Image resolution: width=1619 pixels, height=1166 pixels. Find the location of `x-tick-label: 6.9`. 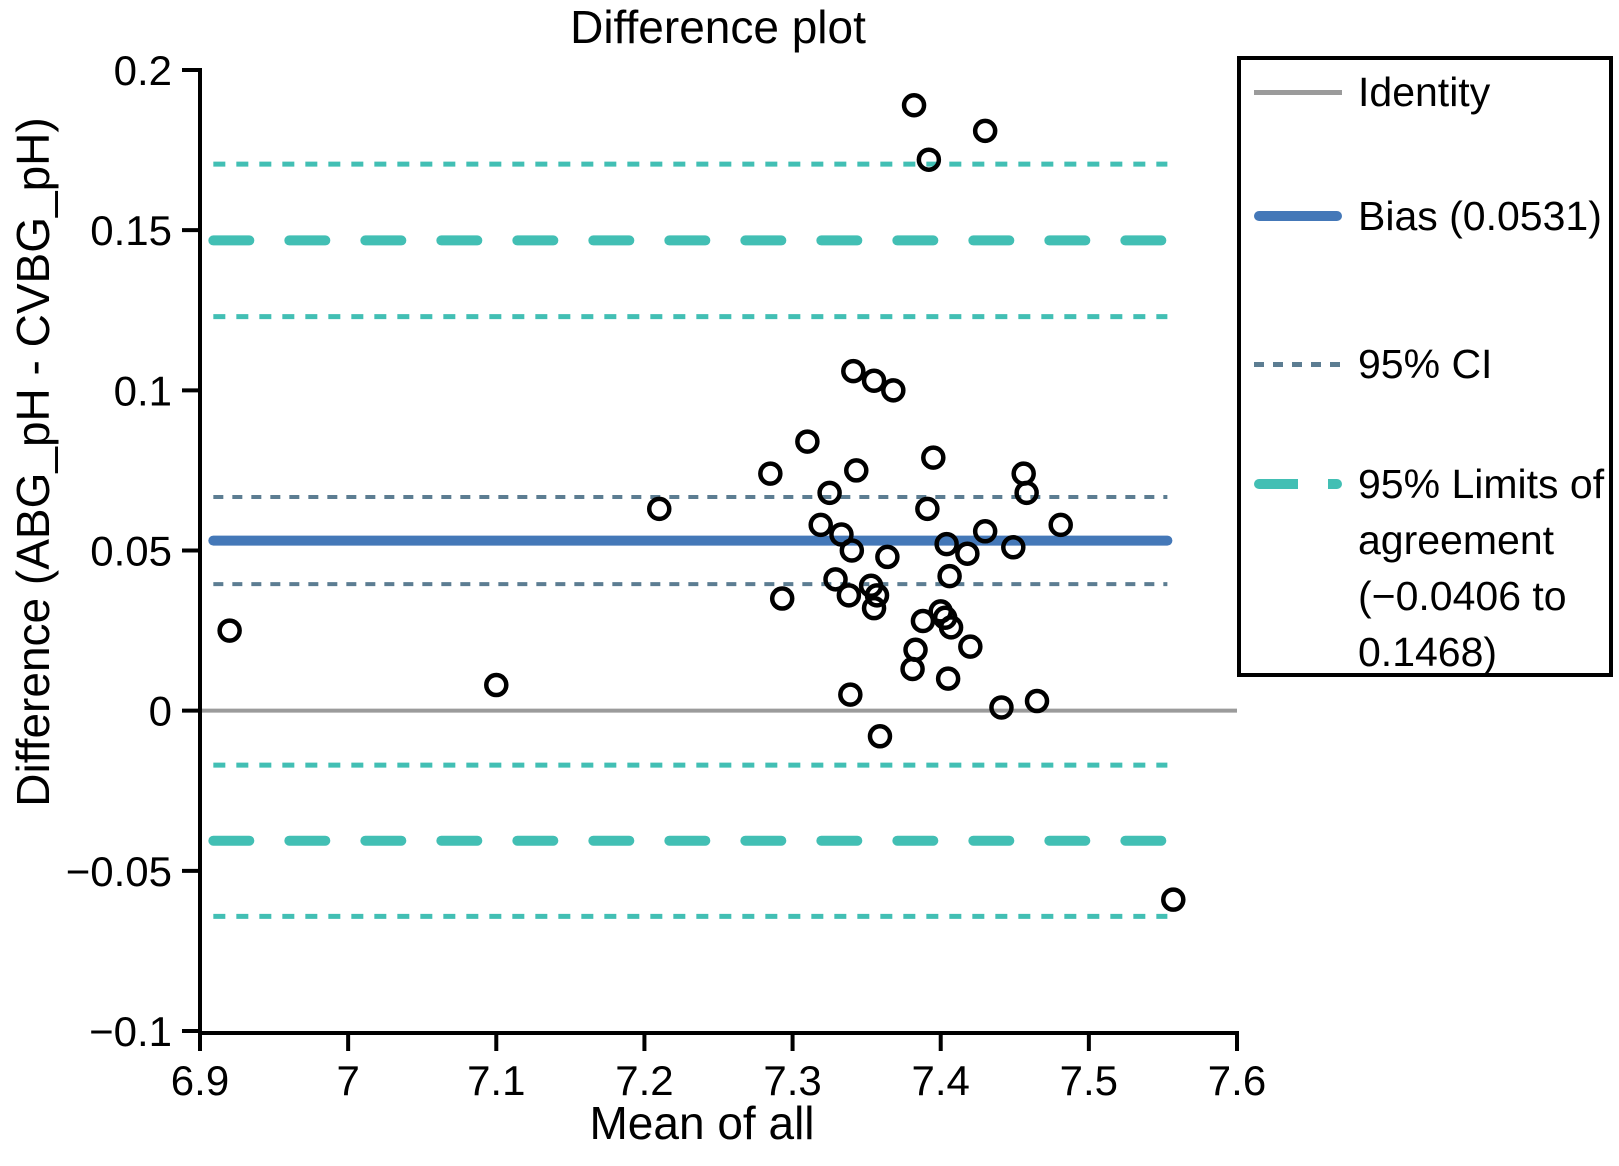

x-tick-label: 6.9 is located at coordinates (200, 1080).